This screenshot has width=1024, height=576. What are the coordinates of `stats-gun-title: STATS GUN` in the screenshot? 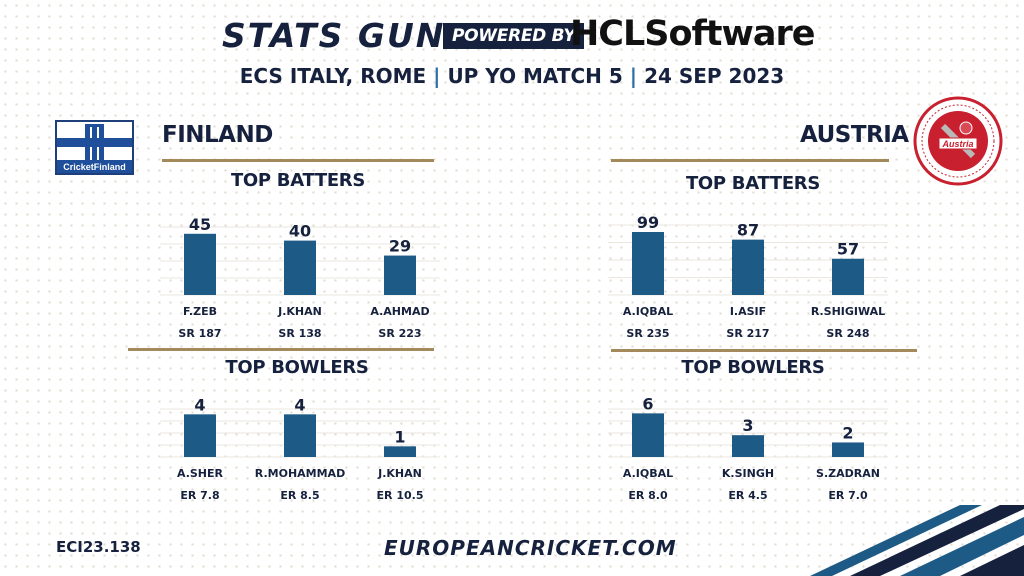 It's located at (334, 35).